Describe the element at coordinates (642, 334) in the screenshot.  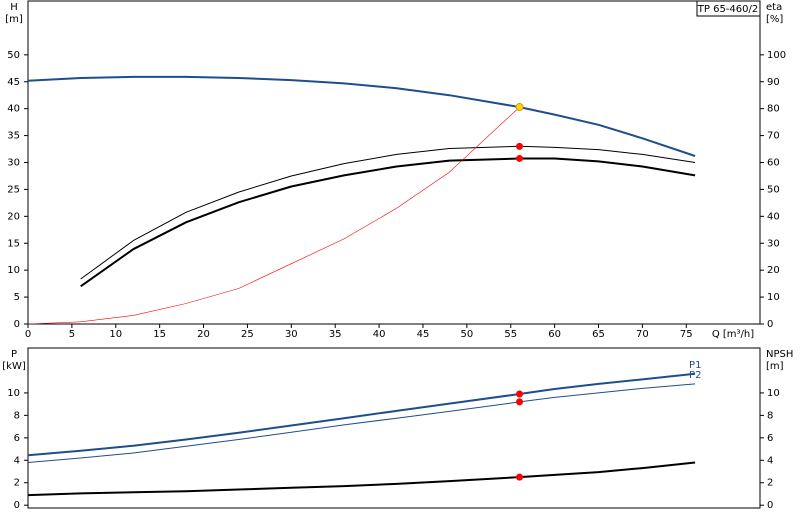
I see `x-tick-label: 70` at that location.